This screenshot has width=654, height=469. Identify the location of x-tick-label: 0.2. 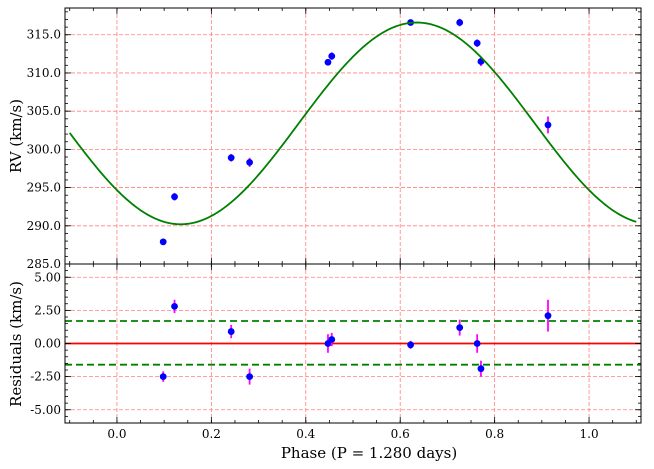
(211, 434).